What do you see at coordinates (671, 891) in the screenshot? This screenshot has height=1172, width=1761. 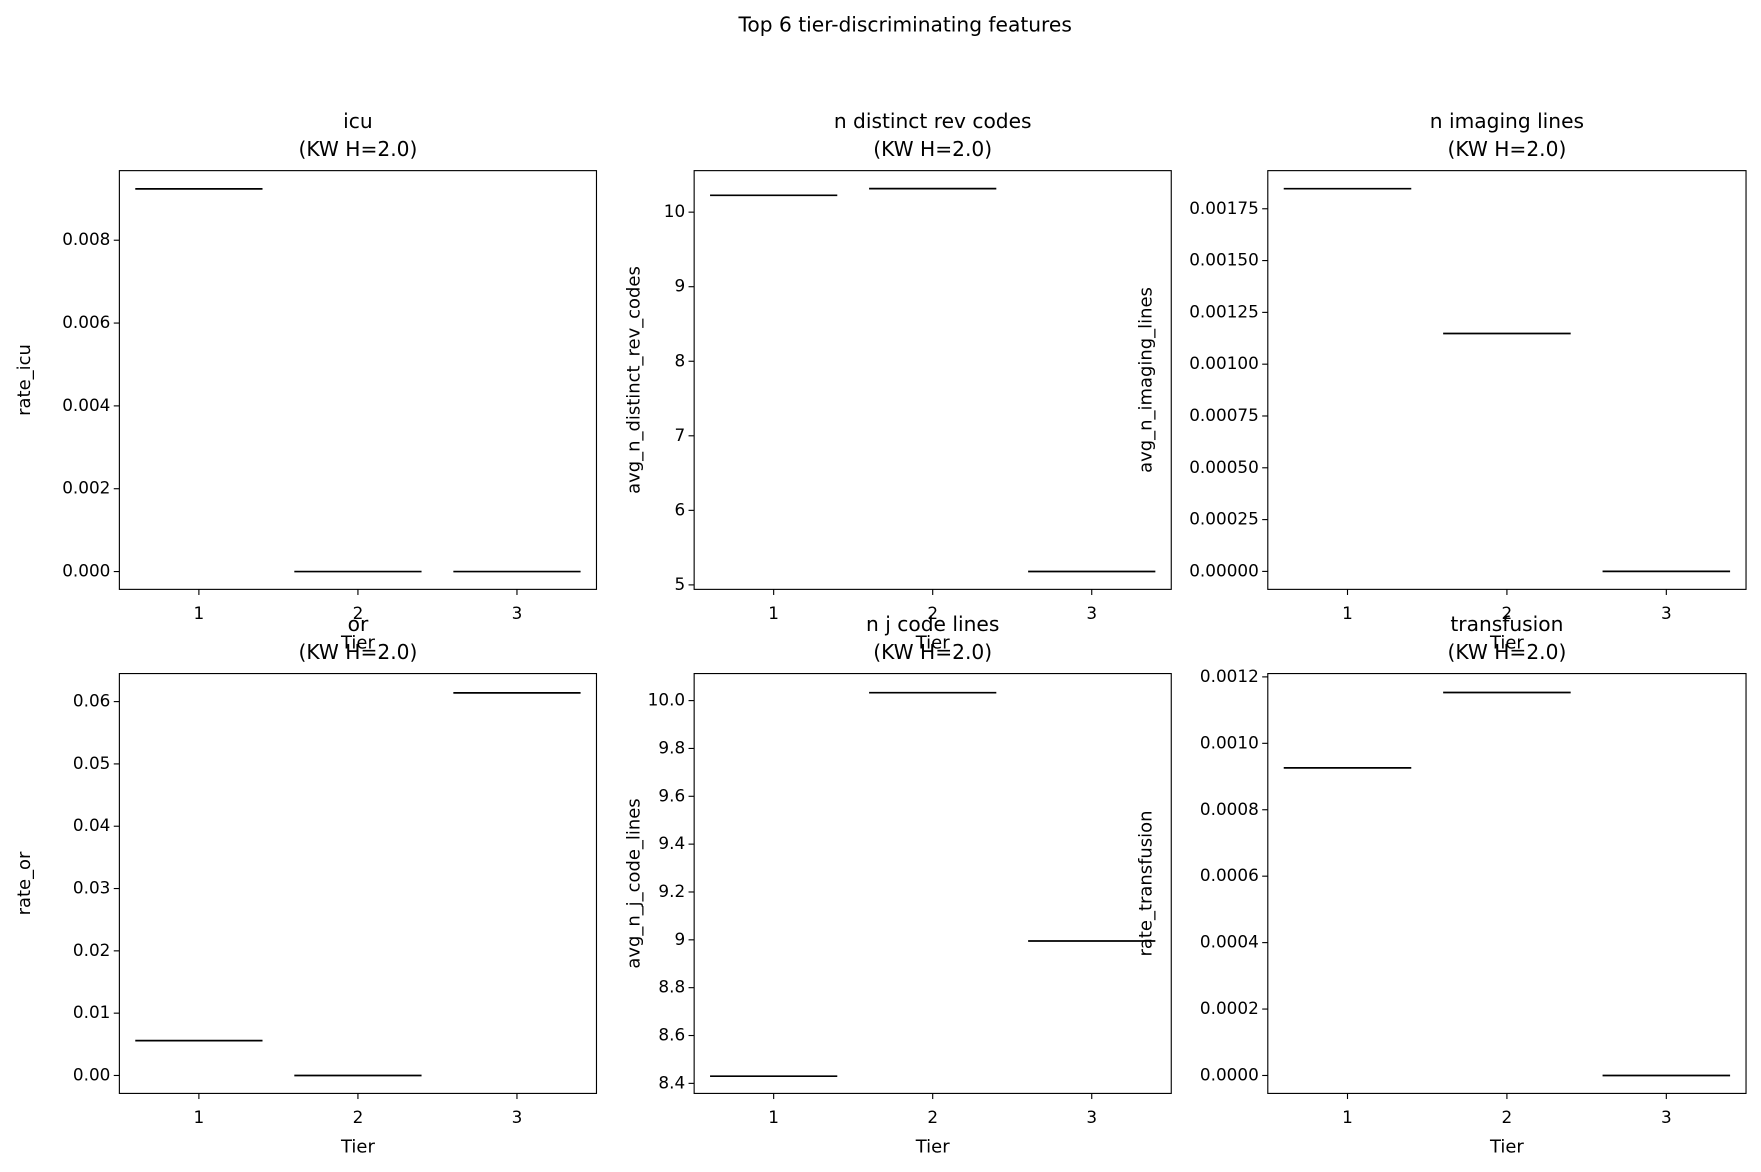 I see `y-tick-label: 9.2` at bounding box center [671, 891].